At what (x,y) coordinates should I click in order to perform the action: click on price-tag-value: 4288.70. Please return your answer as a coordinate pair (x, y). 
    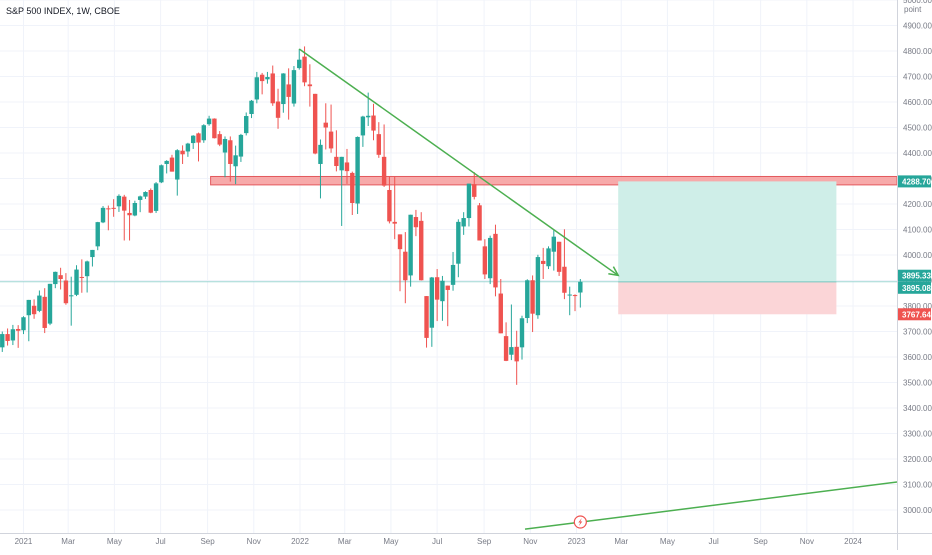
    Looking at the image, I should click on (916, 181).